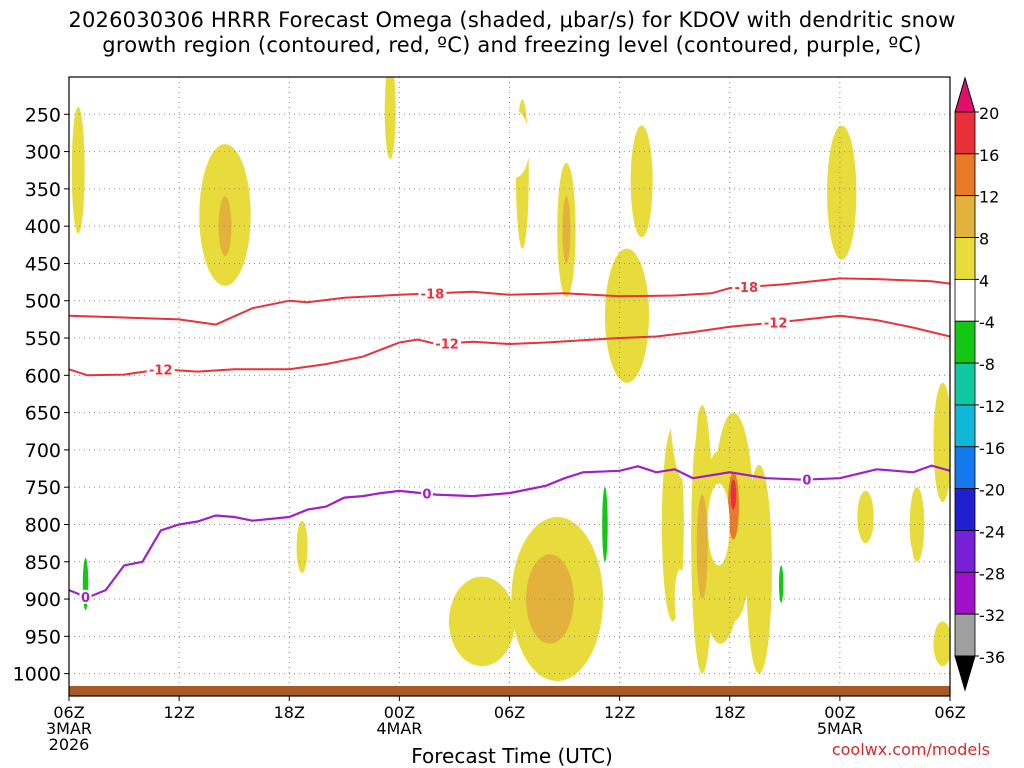 This screenshot has height=768, width=1024. Describe the element at coordinates (992, 406) in the screenshot. I see `colorbar-label: -12` at that location.